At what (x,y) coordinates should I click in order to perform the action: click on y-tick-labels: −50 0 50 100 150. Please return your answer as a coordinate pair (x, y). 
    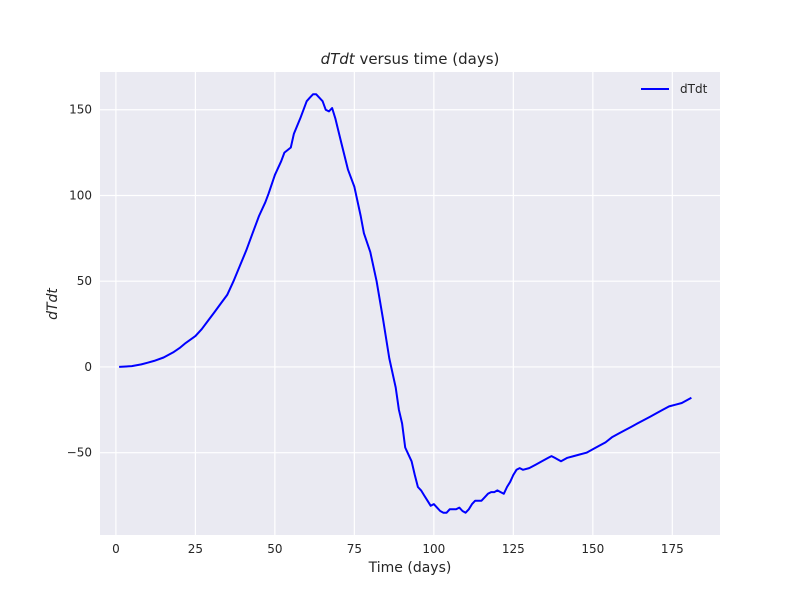
    Looking at the image, I should click on (79, 281).